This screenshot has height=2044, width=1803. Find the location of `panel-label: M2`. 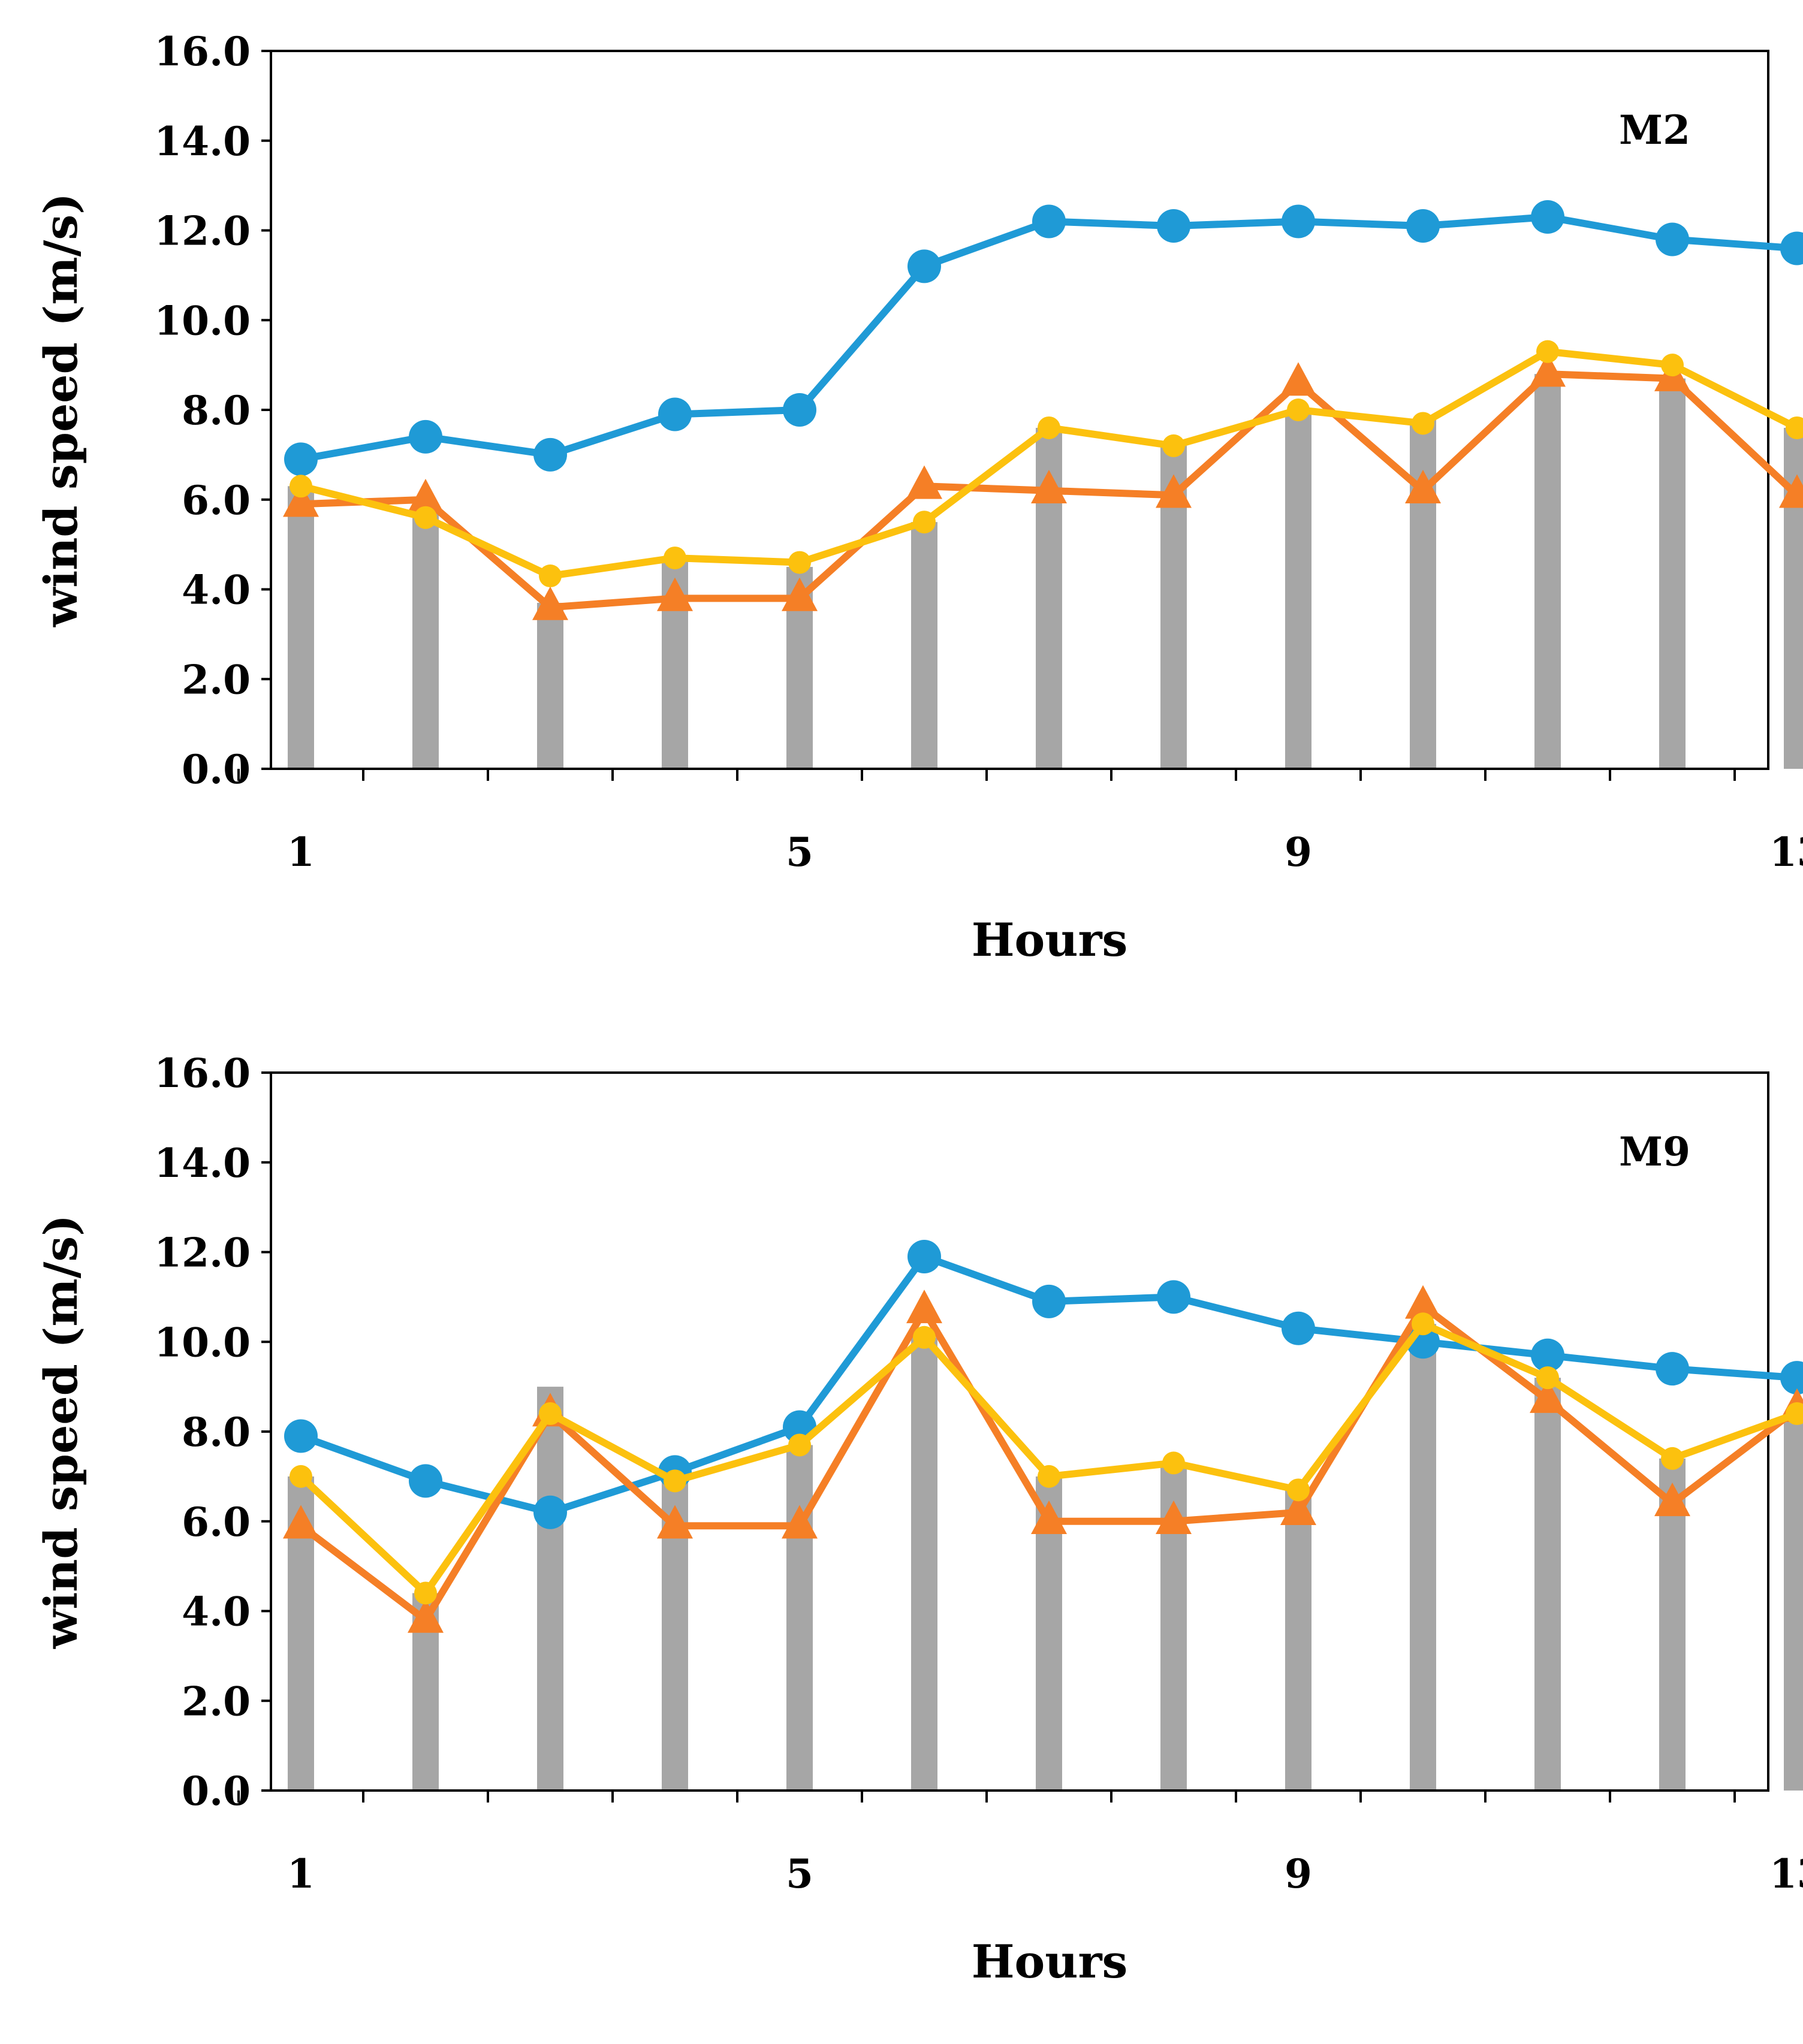

panel-label: M2 is located at coordinates (1655, 130).